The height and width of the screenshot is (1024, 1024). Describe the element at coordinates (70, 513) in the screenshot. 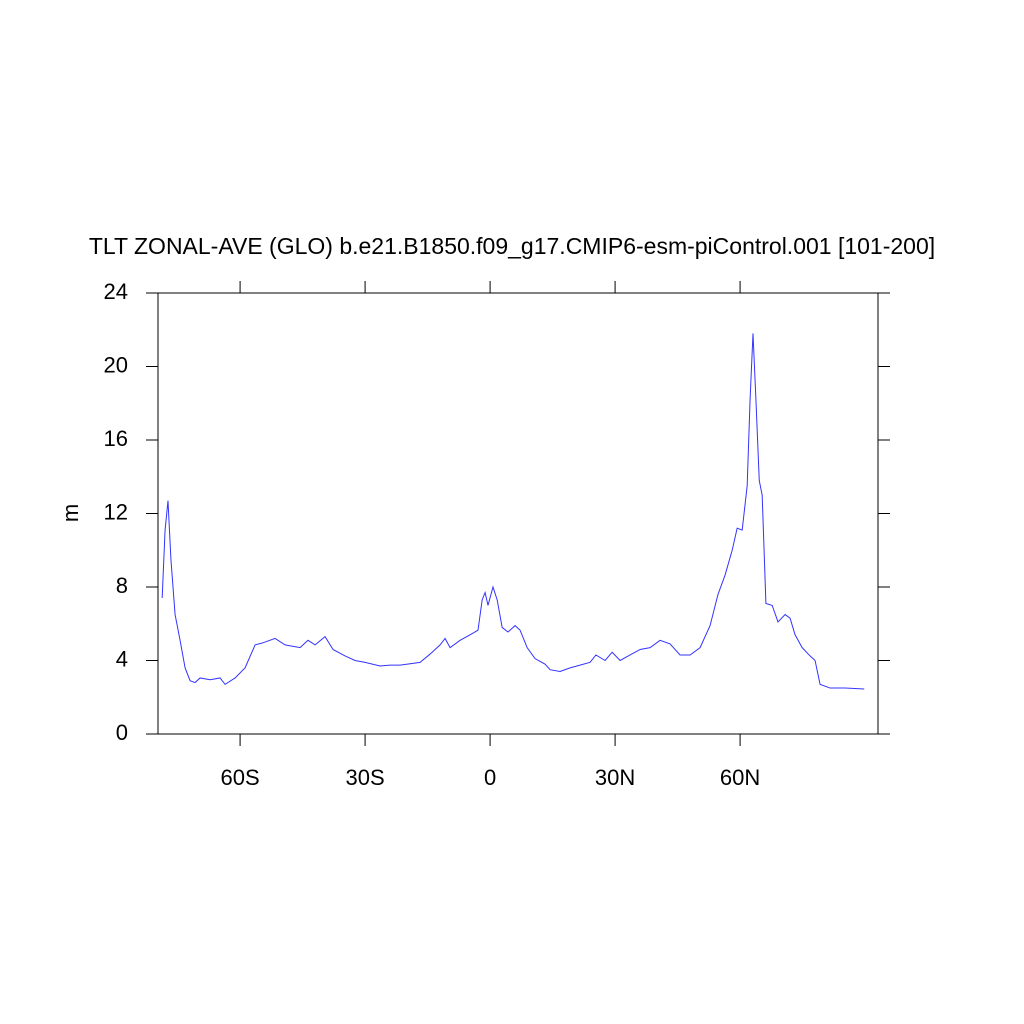

I see `y-axis-label: m` at that location.